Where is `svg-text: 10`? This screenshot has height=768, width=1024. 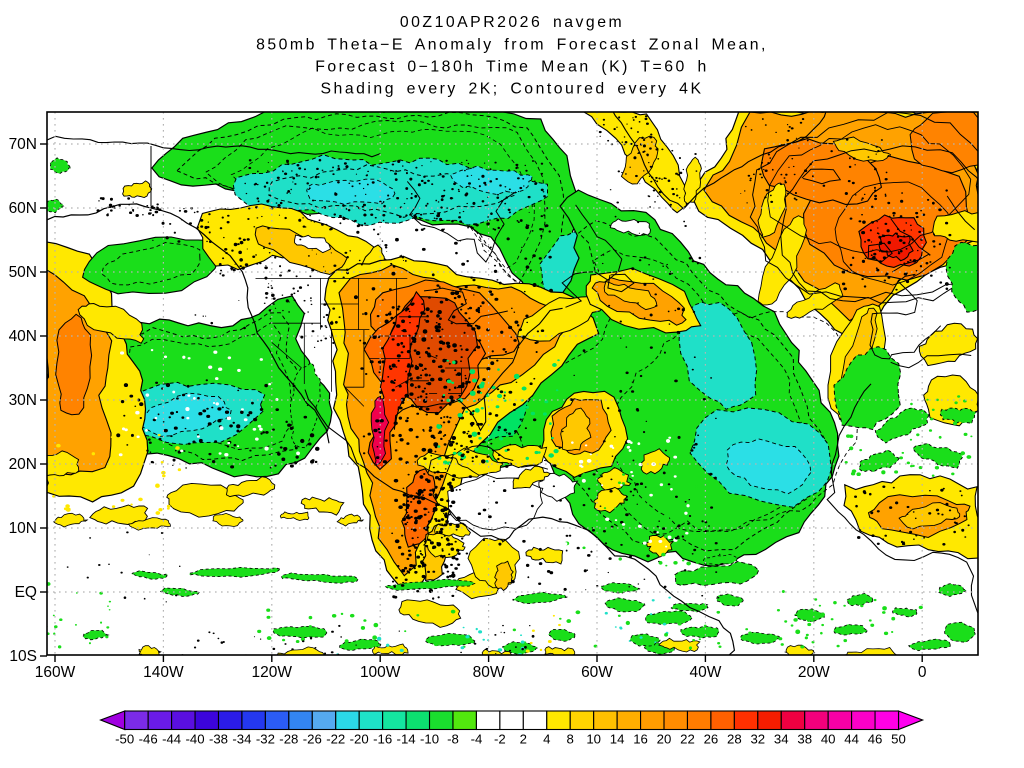
svg-text: 10 is located at coordinates (593, 739).